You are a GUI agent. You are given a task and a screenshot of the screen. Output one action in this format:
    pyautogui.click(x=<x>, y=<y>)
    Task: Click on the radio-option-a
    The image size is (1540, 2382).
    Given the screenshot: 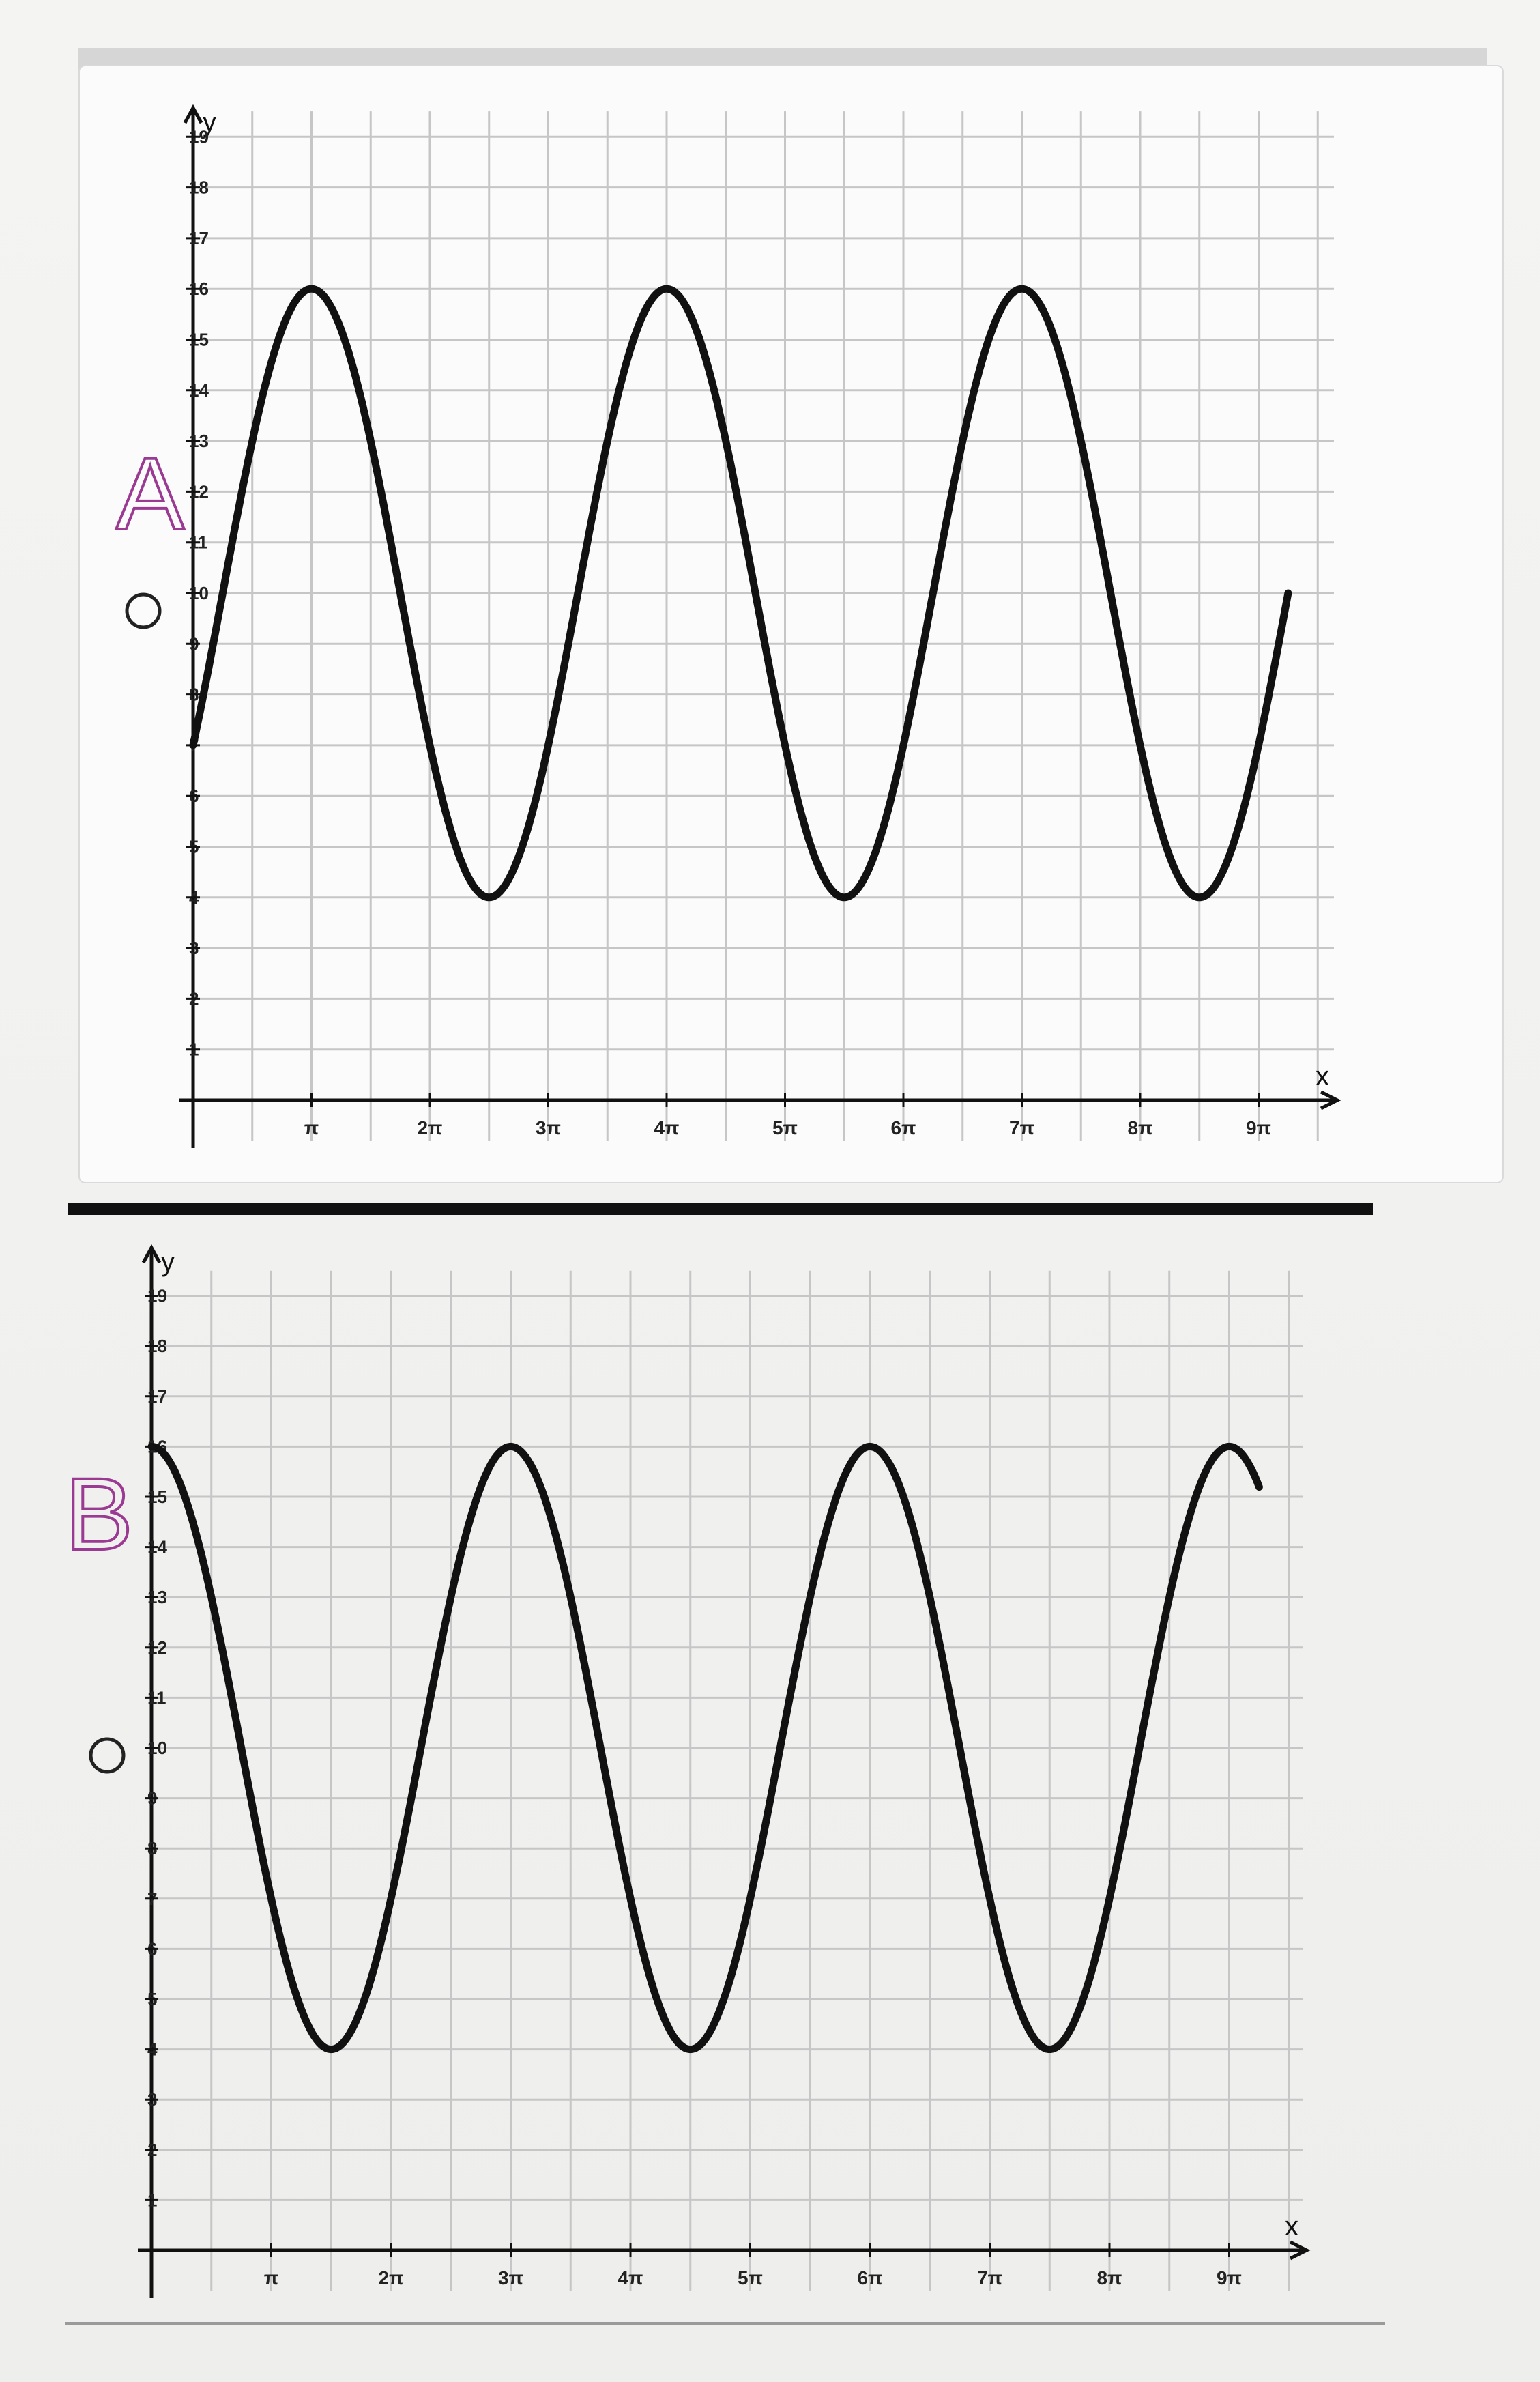 What is the action you would take?
    pyautogui.click(x=143, y=610)
    